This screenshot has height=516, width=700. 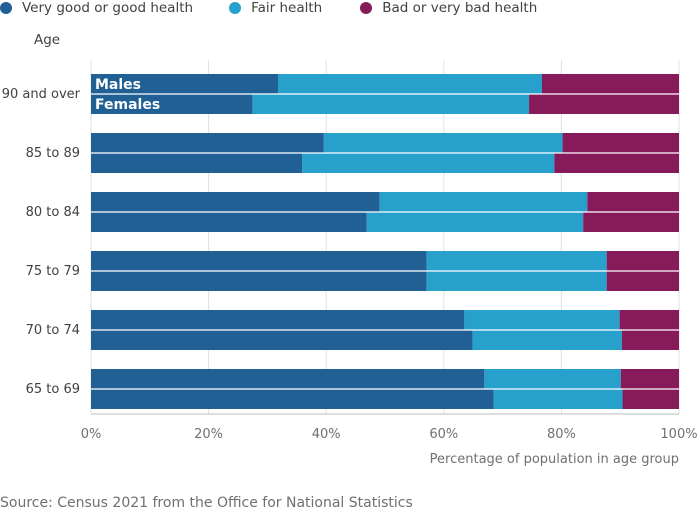 What do you see at coordinates (554, 459) in the screenshot?
I see `x-axis-title: Percentage of population in age group` at bounding box center [554, 459].